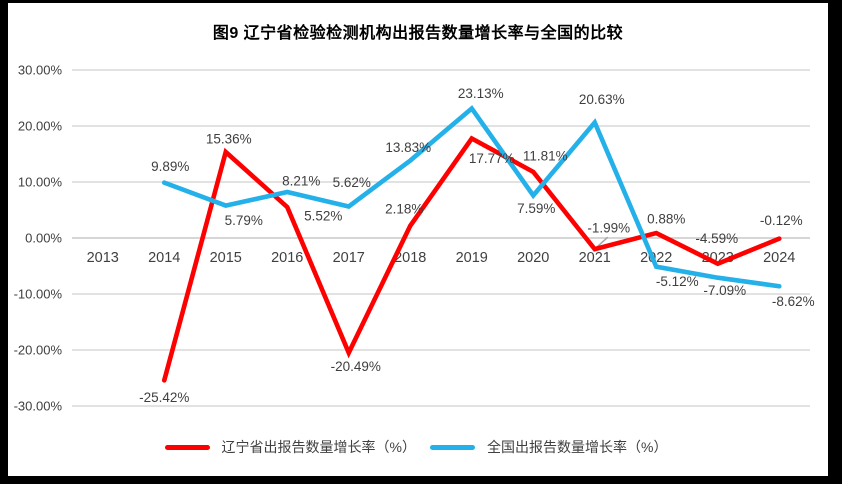  Describe the element at coordinates (38, 350) in the screenshot. I see `y-axis-tick-label: -20.00%` at that location.